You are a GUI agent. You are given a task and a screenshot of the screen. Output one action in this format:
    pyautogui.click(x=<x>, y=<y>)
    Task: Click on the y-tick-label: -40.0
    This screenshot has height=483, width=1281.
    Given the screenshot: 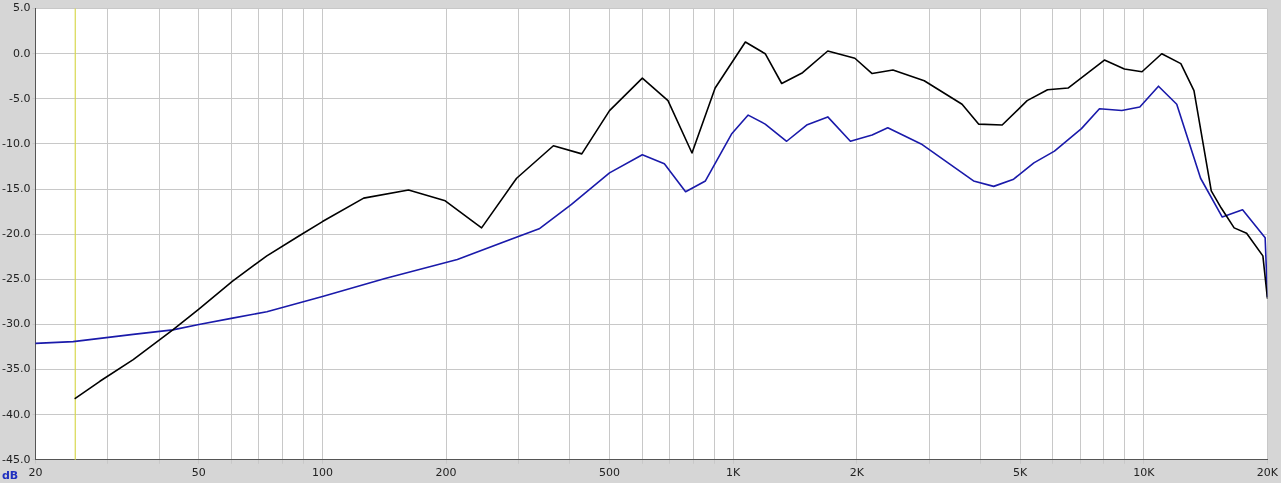 What is the action you would take?
    pyautogui.click(x=16, y=414)
    